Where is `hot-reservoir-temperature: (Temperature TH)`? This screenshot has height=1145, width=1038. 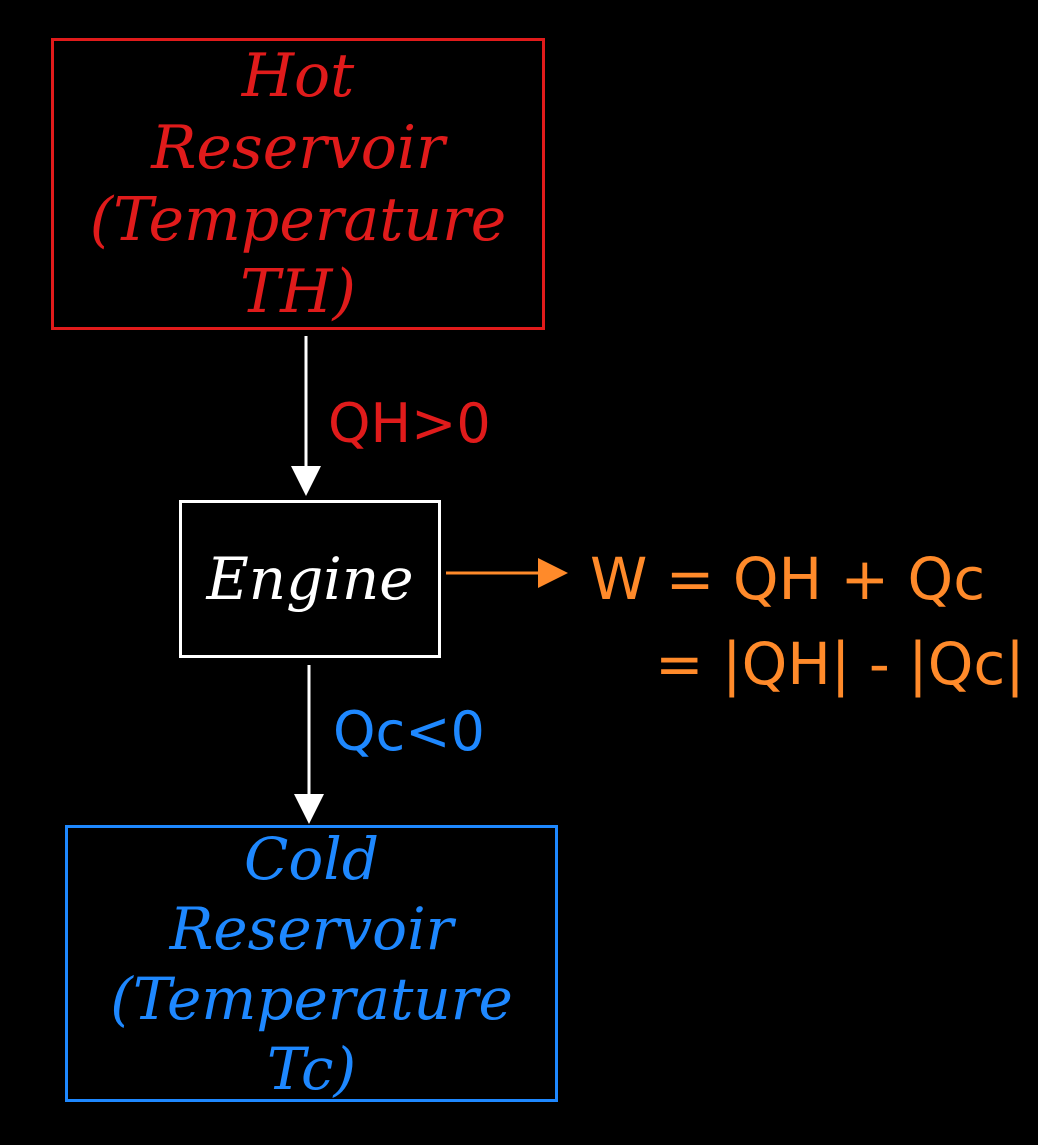
hot-reservoir-temperature: (Temperature TH) is located at coordinates (298, 256).